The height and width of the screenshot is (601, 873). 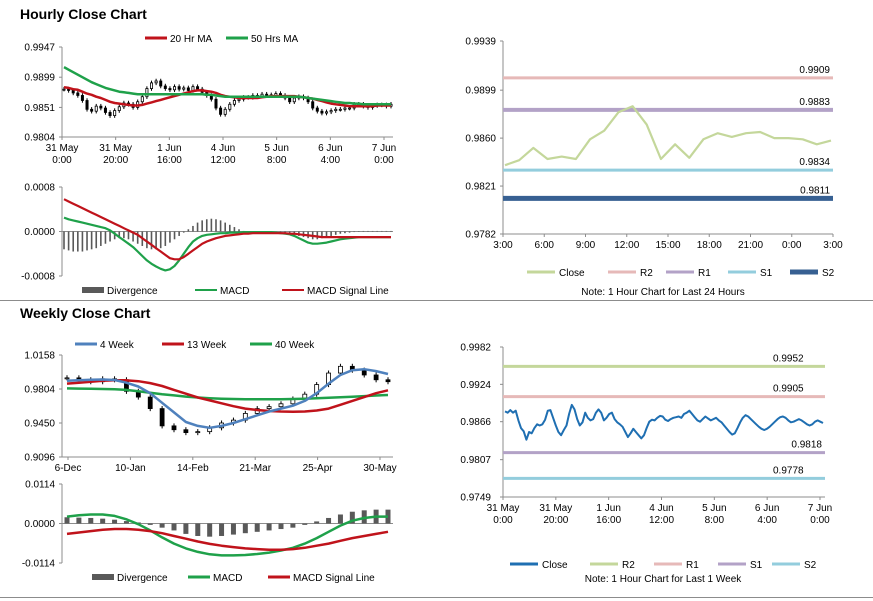 What do you see at coordinates (820, 520) in the screenshot?
I see `weekly-sr-x-tick-label: 0:00` at bounding box center [820, 520].